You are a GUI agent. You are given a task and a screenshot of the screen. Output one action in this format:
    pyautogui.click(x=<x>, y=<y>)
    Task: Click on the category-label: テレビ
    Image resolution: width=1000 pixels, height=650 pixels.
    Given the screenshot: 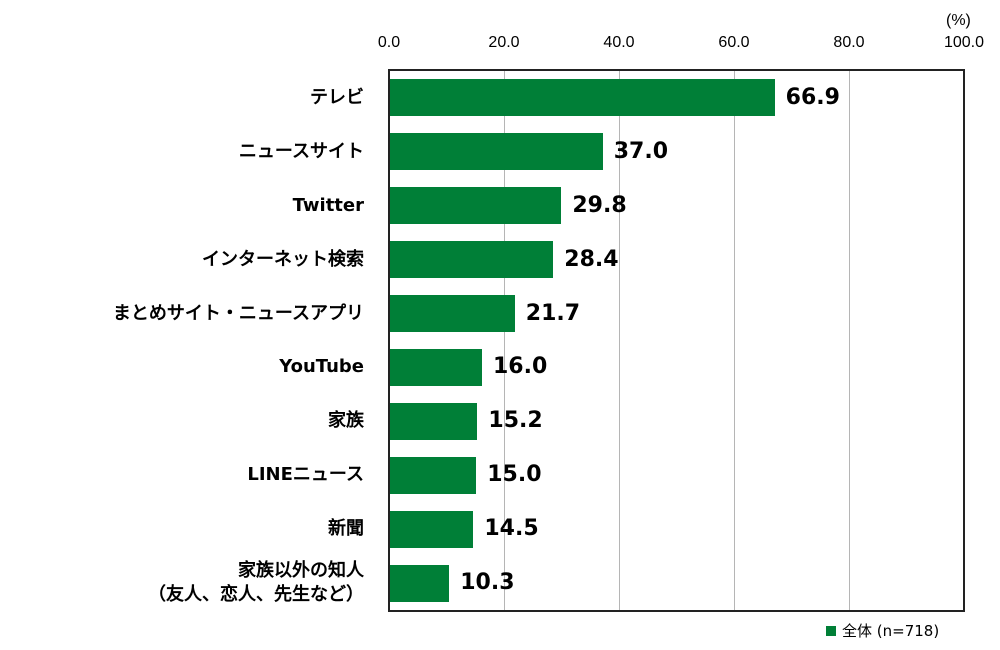 What is the action you would take?
    pyautogui.click(x=337, y=97)
    